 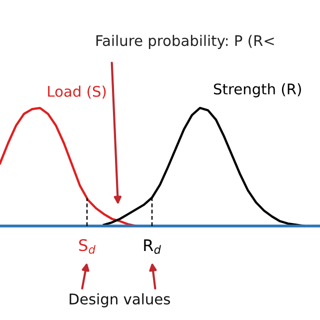 What do you see at coordinates (77, 92) in the screenshot?
I see `series-label: Load (S)` at bounding box center [77, 92].